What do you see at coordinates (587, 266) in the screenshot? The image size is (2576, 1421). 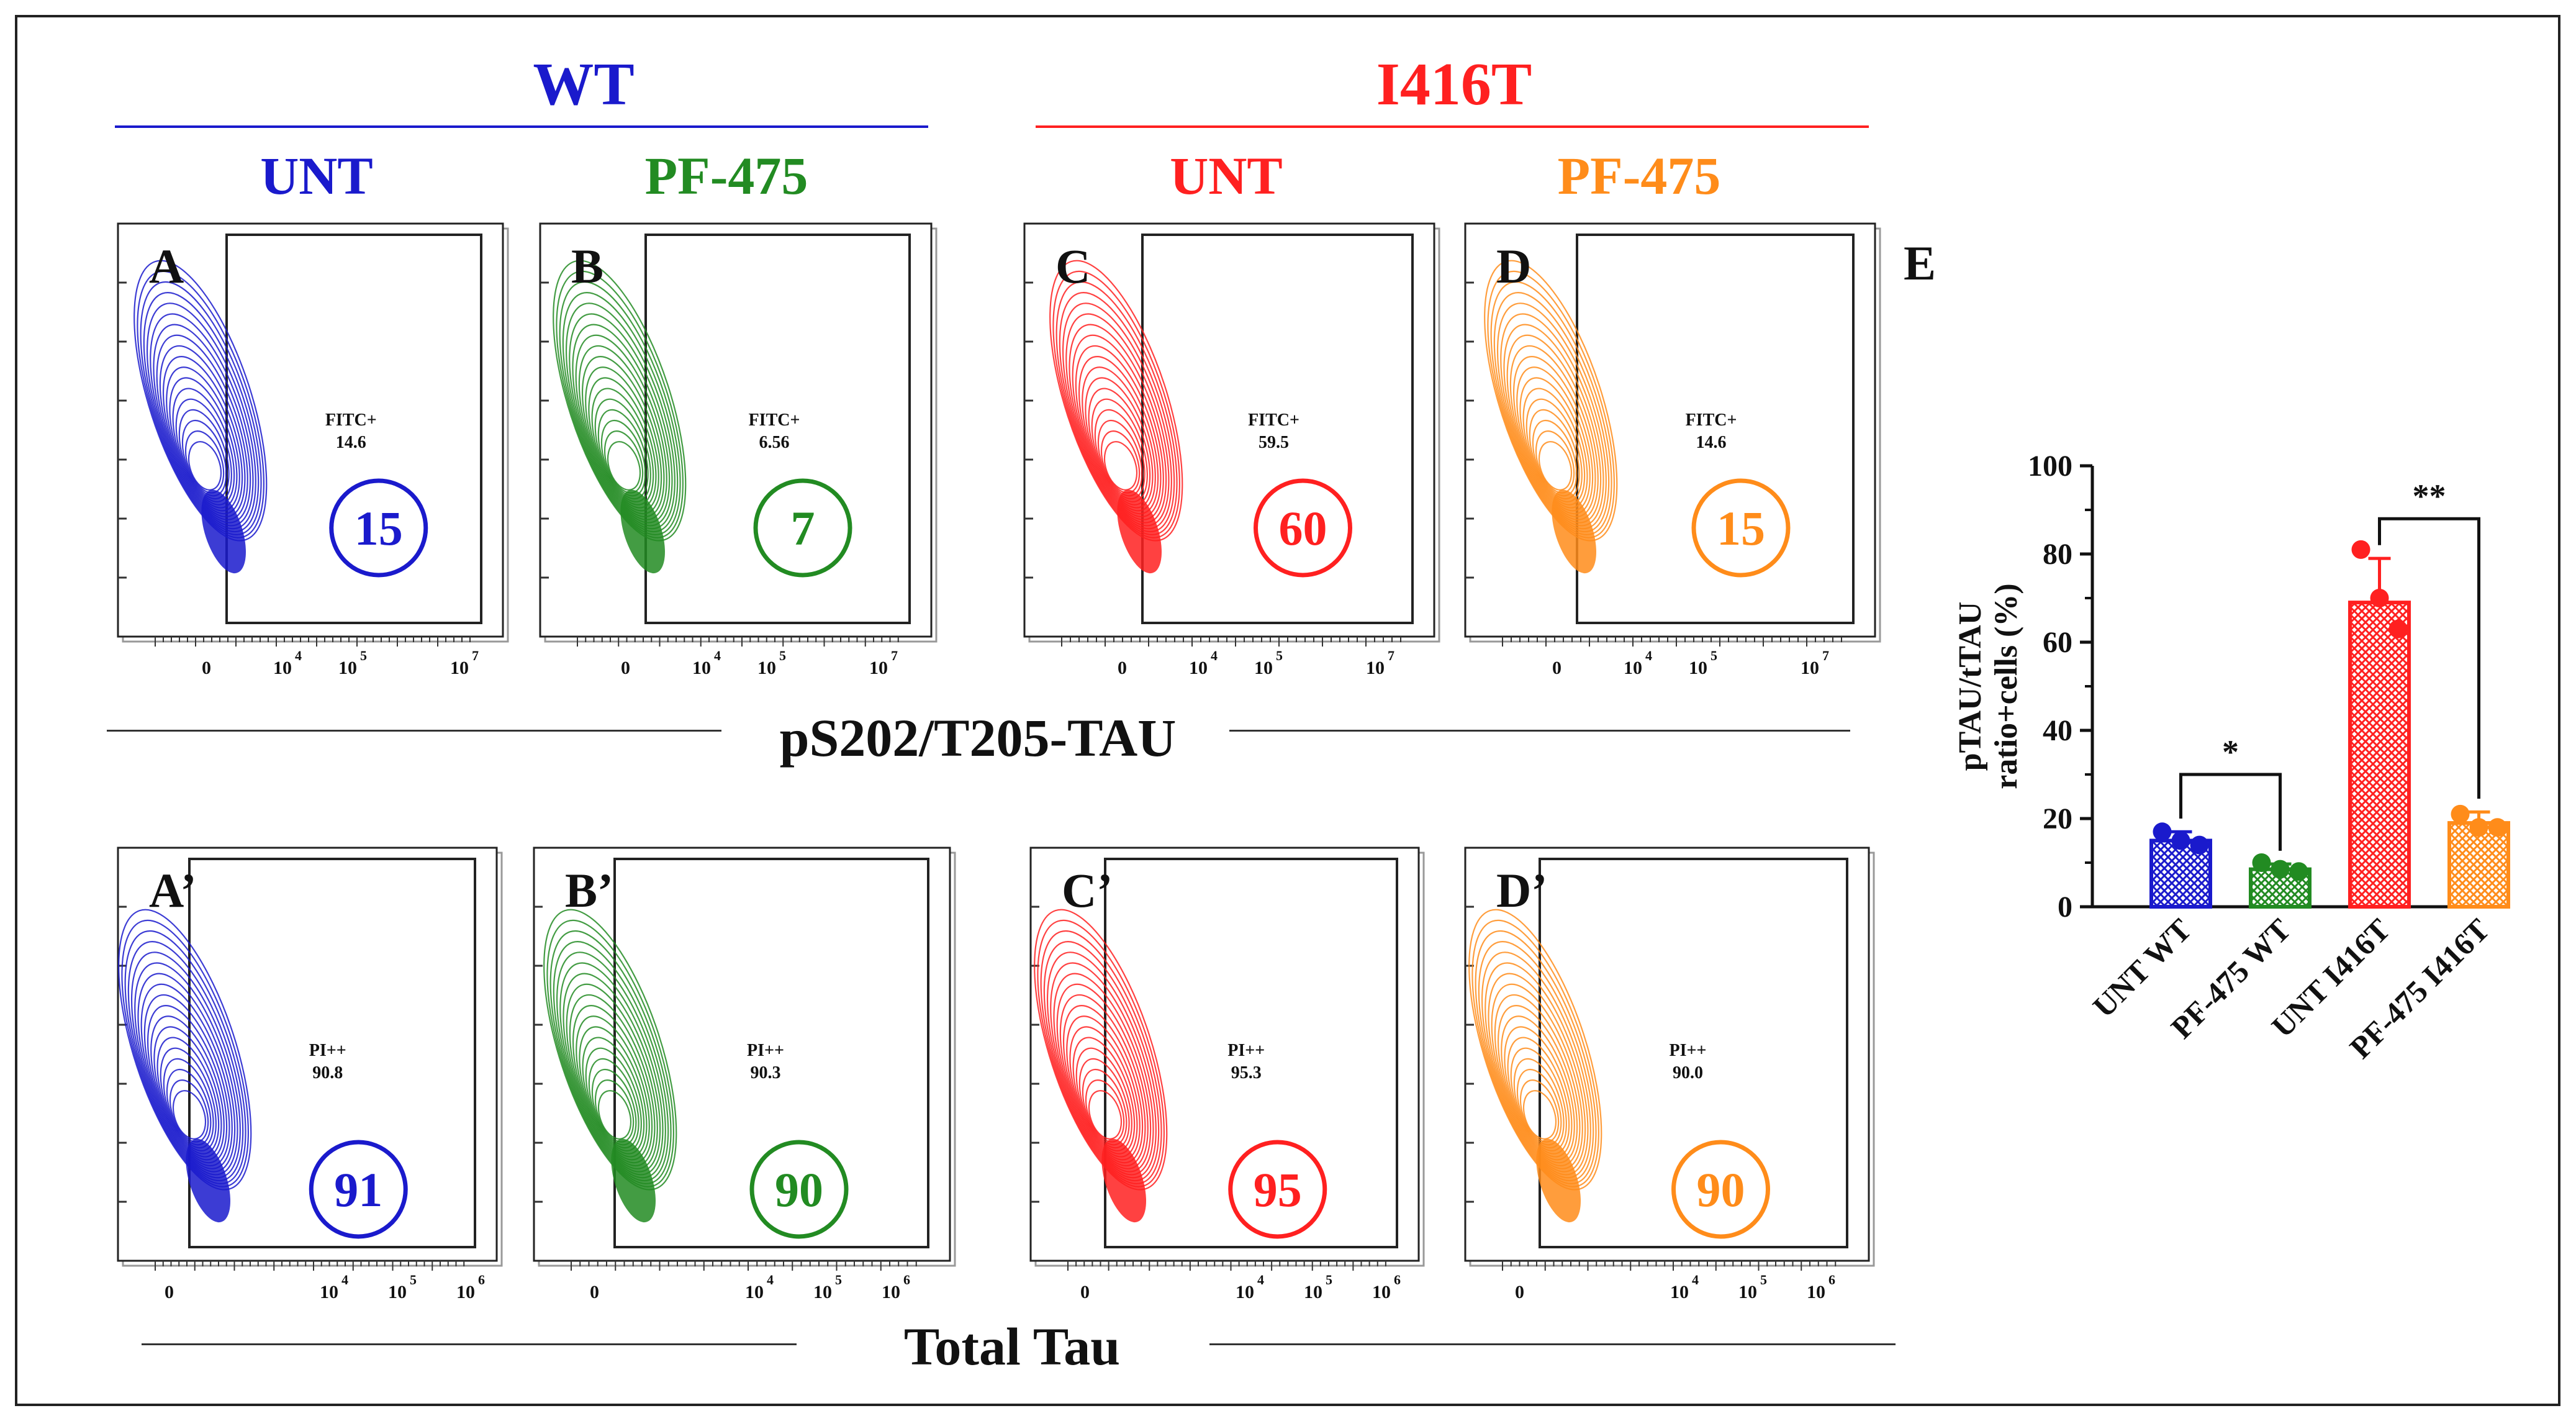 I see `panel-letter: B` at bounding box center [587, 266].